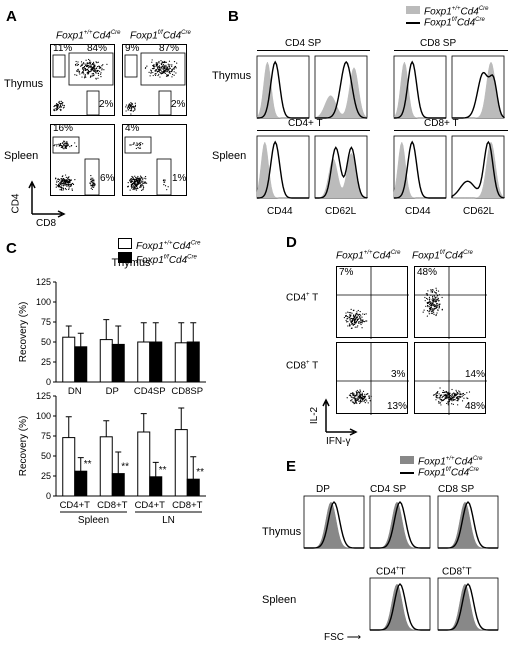 This screenshot has height=646, width=520. What do you see at coordinates (93, 520) in the screenshot?
I see `group-label: Spleen` at bounding box center [93, 520].